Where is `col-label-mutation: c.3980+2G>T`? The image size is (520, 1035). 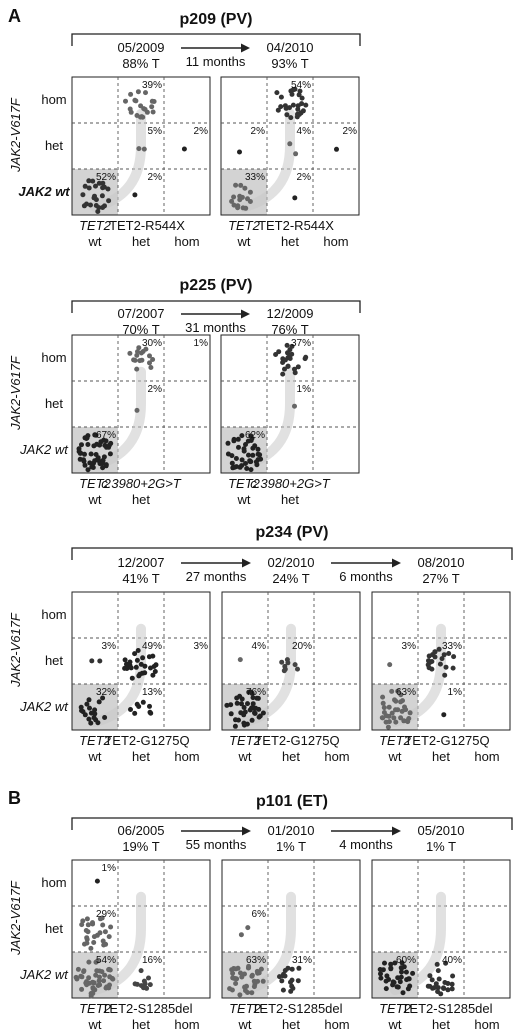
col-label-mutation: c.3980+2G>T is located at coordinates (290, 483).